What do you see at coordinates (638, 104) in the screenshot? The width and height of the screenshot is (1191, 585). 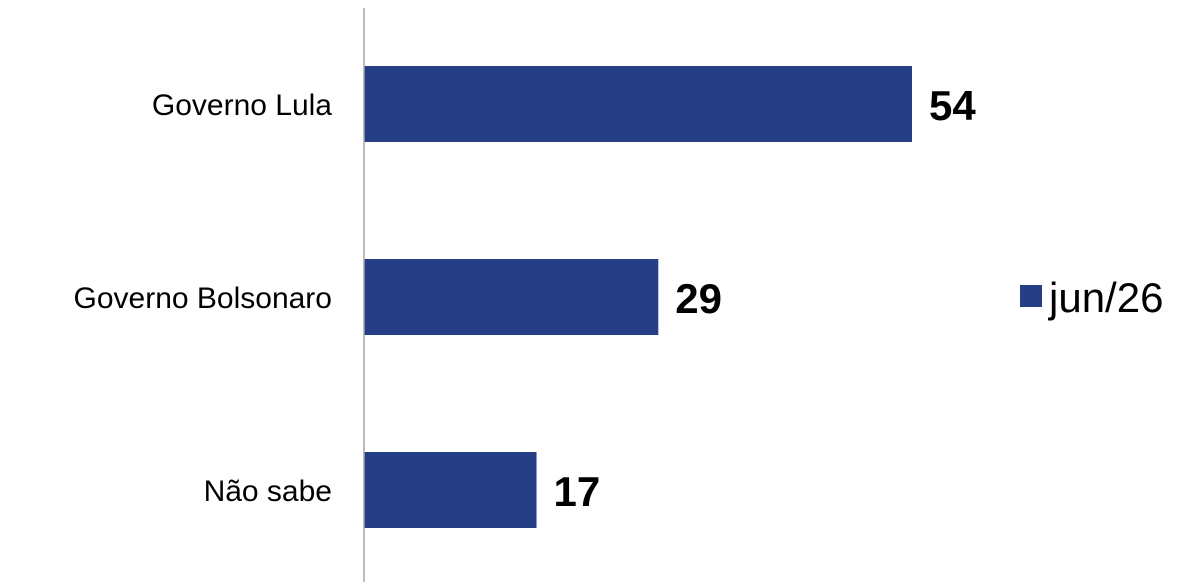 I see `bar-governo-lula` at bounding box center [638, 104].